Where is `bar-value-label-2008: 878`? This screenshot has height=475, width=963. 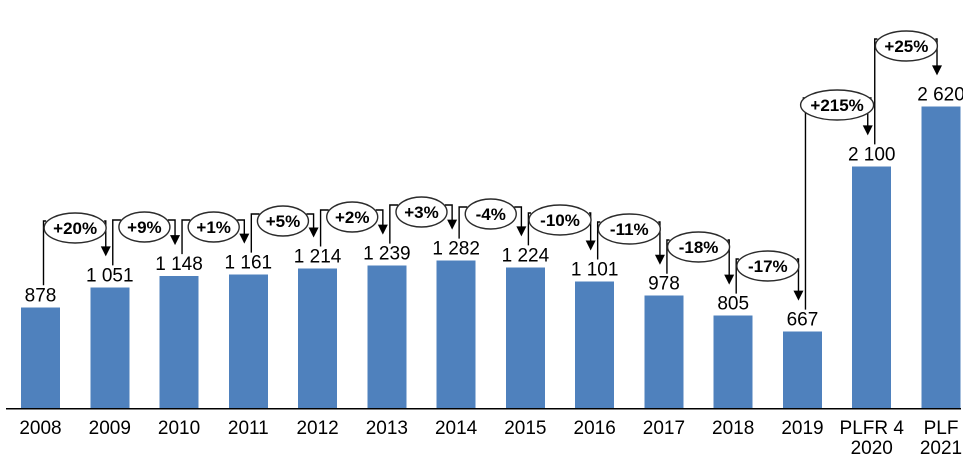
bar-value-label-2008: 878 is located at coordinates (41, 295).